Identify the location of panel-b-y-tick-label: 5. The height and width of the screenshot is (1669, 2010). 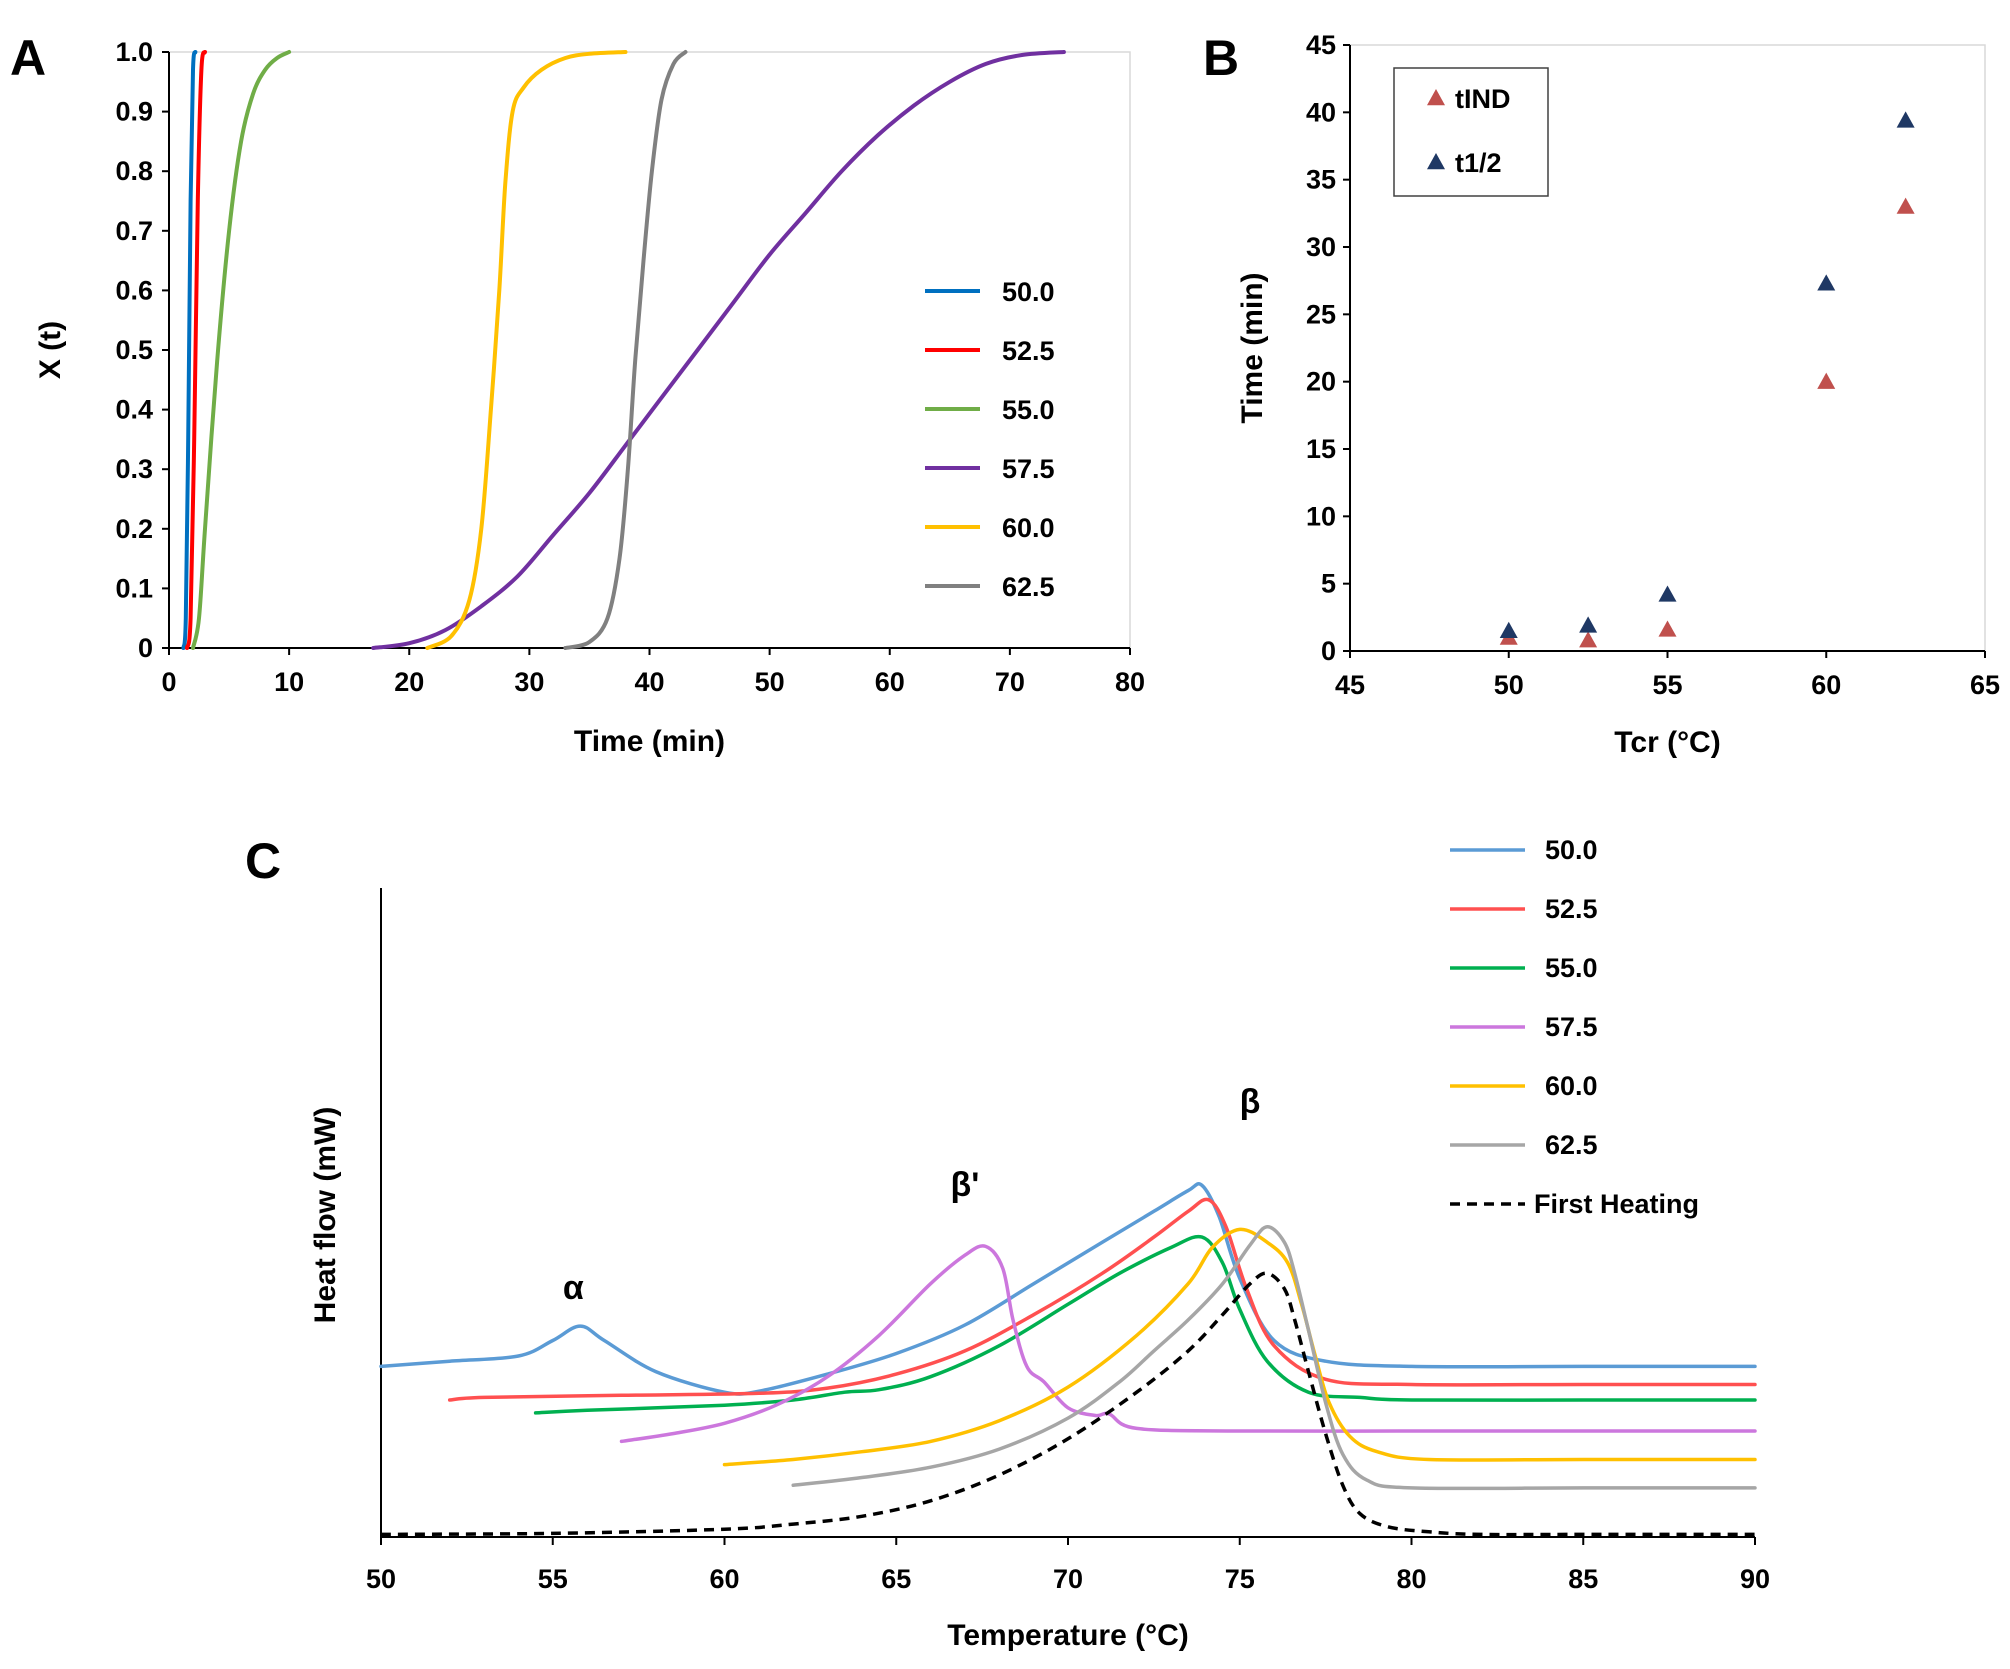
(1328, 584).